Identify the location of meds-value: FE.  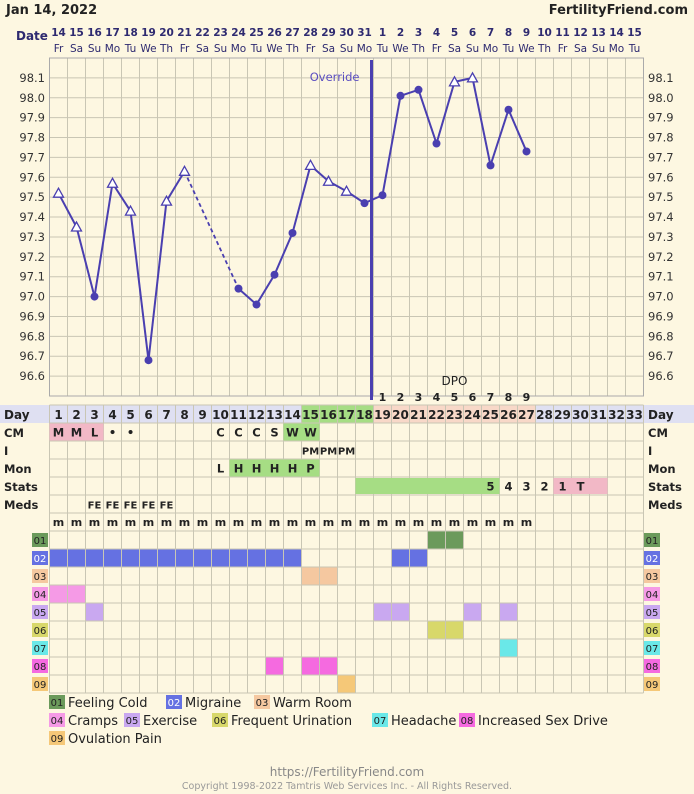
(167, 506).